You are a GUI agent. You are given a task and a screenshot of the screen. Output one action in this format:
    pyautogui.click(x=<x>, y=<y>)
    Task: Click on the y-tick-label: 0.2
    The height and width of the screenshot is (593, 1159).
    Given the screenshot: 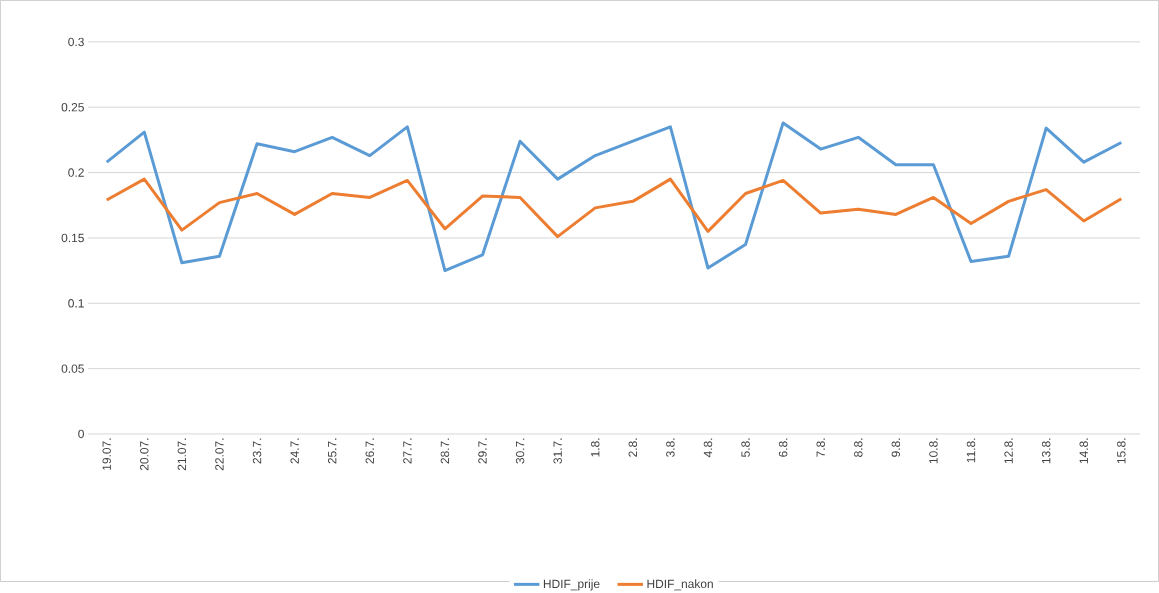 What is the action you would take?
    pyautogui.click(x=76, y=172)
    